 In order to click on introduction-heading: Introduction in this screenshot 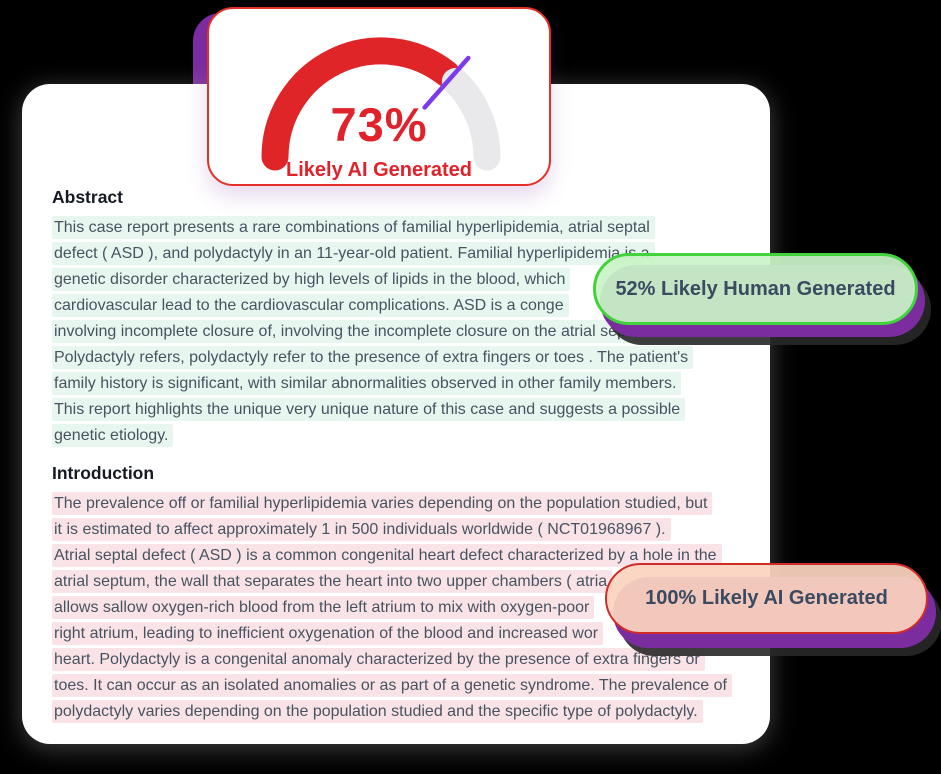, I will do `click(103, 473)`.